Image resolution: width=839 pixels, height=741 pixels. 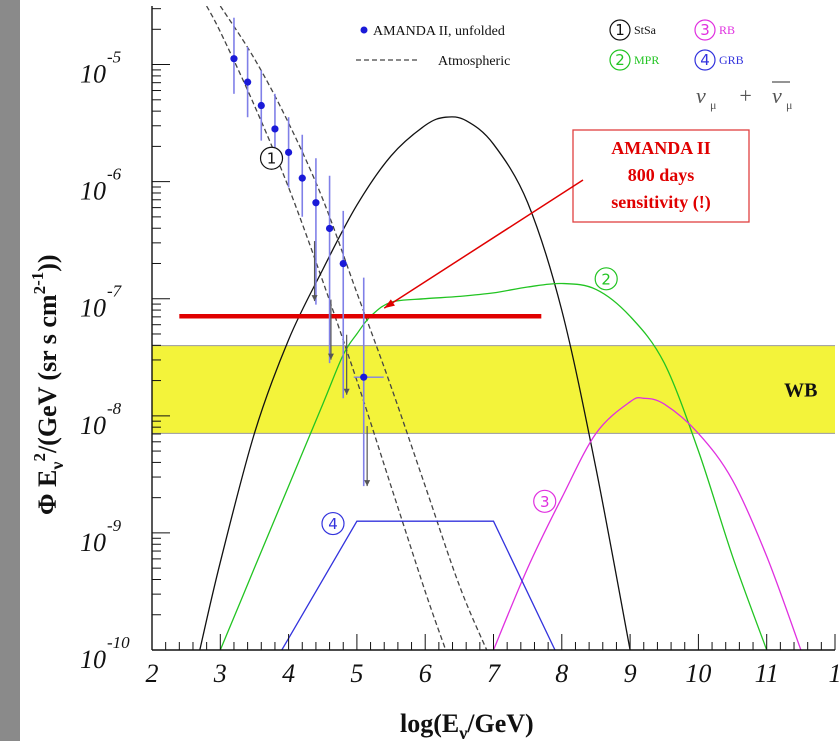 I want to click on legend-nu-sub: μ, so click(x=713, y=105).